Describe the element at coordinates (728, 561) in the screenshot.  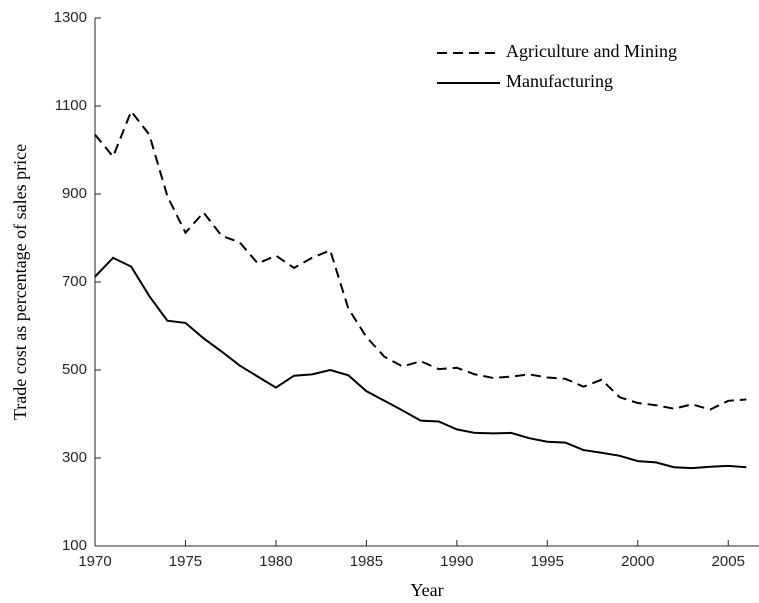
I see `x-tick-label: 2005` at that location.